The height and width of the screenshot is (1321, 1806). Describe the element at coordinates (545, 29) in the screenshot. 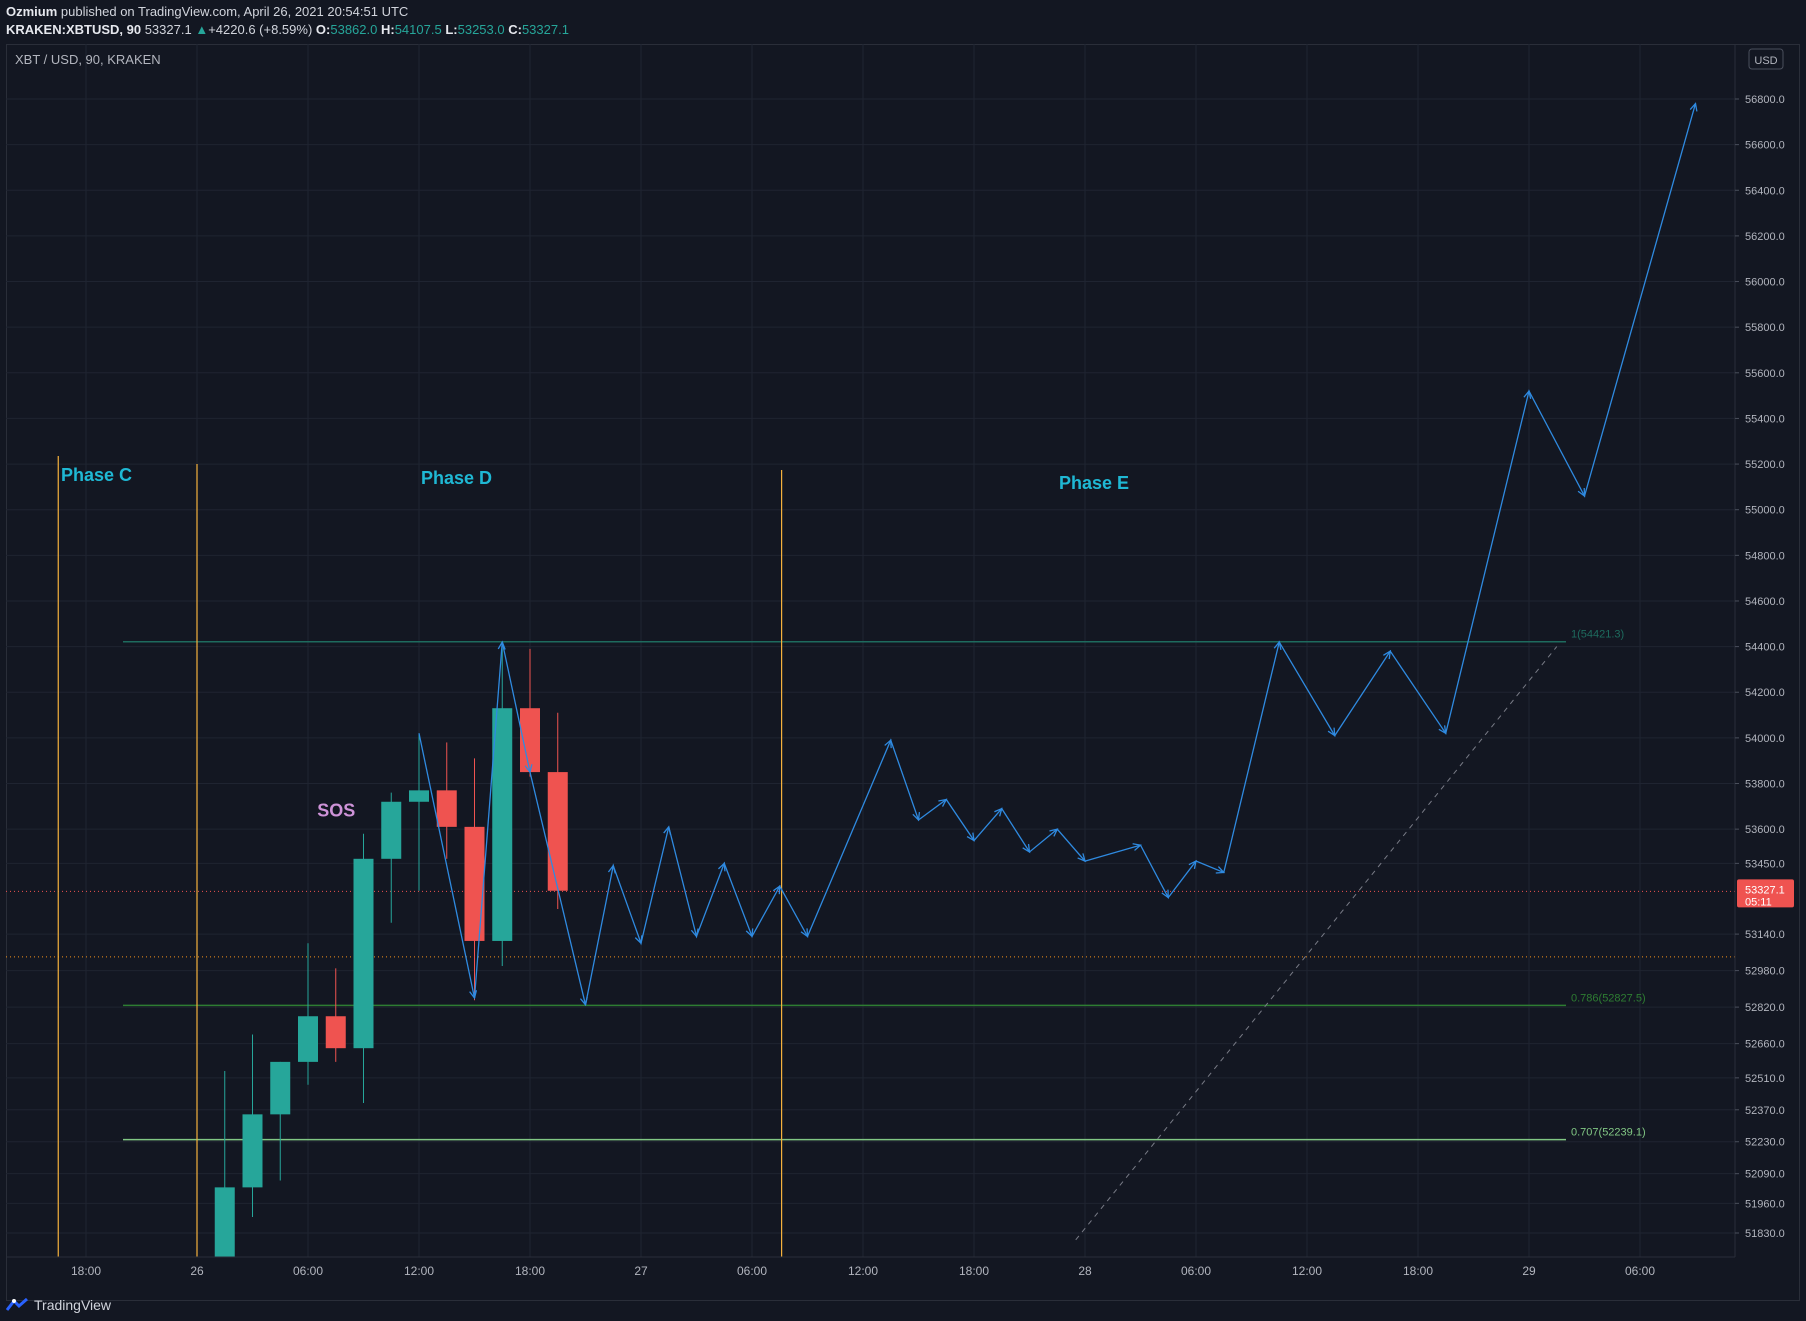

I see `close-value: 53327.1` at that location.